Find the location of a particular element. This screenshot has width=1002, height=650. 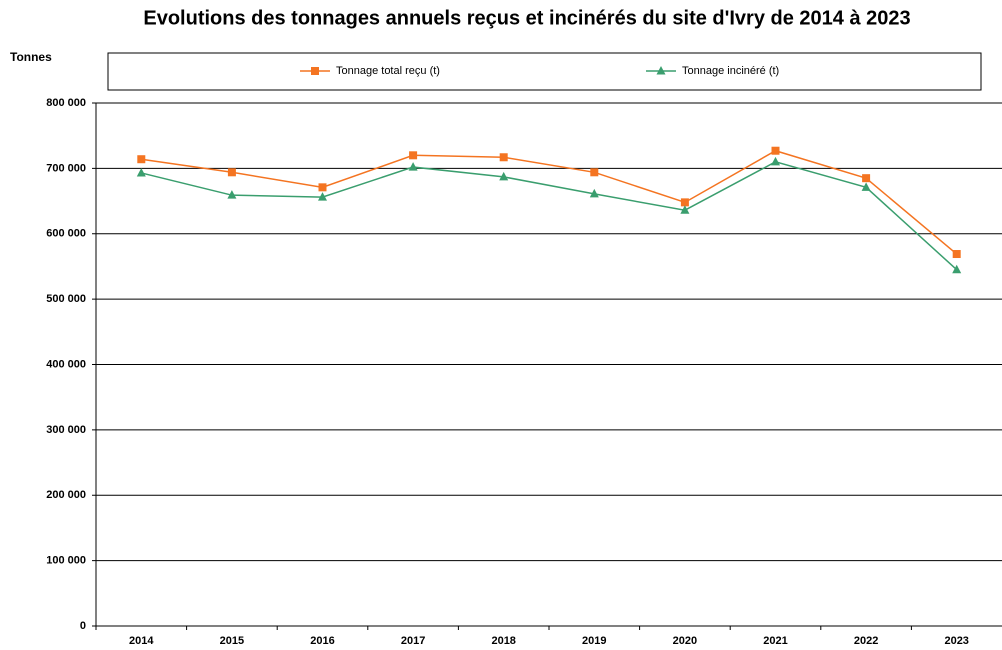

y-tick-label: 800 000 is located at coordinates (66, 103).